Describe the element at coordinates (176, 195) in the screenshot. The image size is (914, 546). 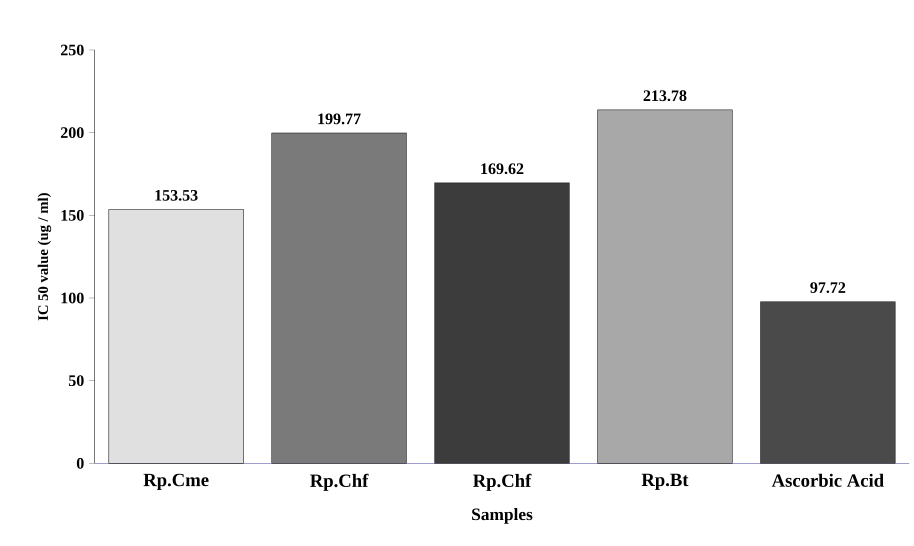
I see `data-label: 153.53` at that location.